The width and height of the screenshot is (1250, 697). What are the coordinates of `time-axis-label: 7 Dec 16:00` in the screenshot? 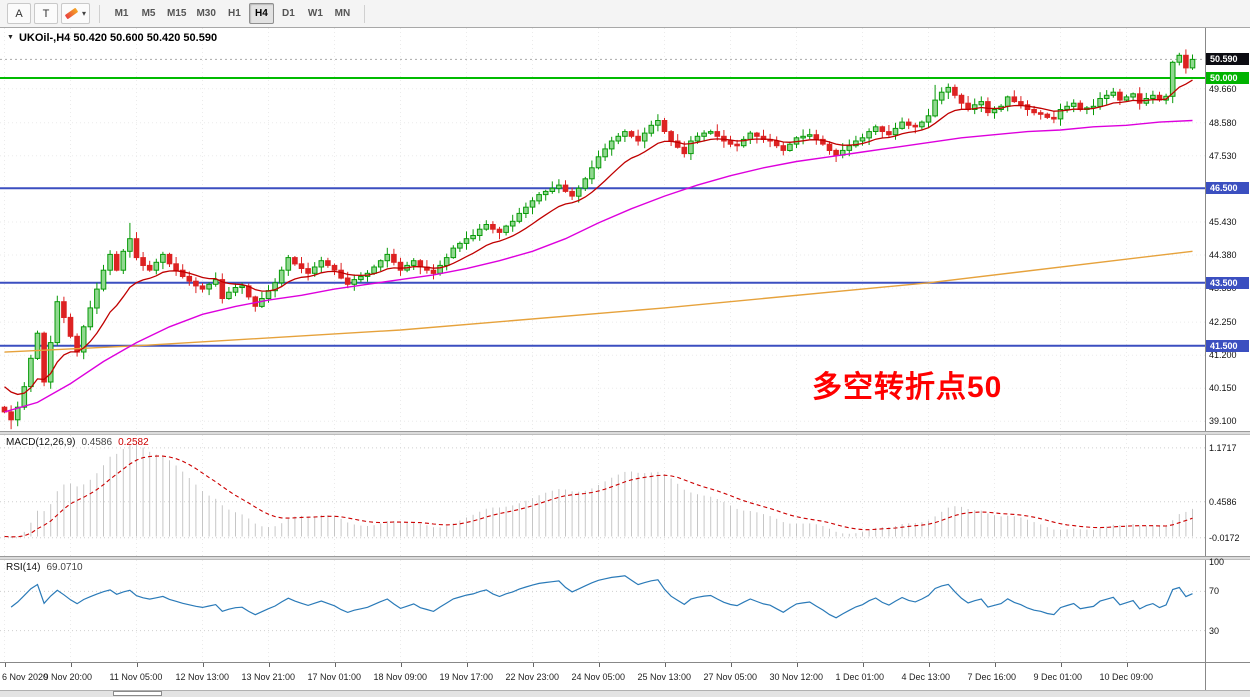 It's located at (992, 677).